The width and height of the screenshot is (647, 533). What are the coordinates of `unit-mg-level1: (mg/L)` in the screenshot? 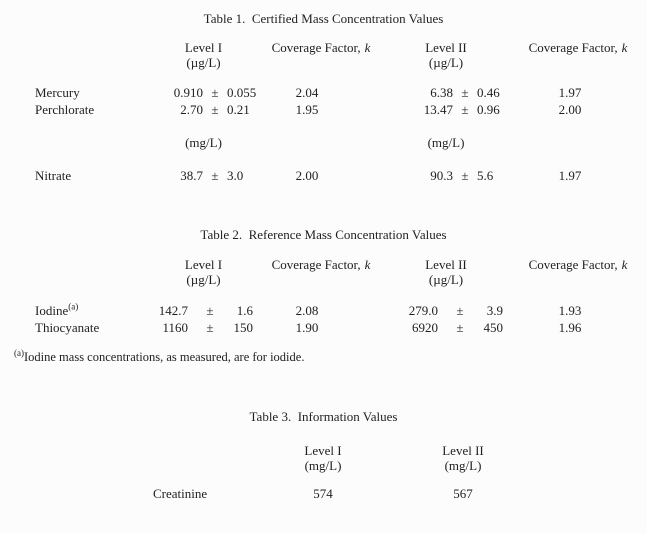 It's located at (203, 142).